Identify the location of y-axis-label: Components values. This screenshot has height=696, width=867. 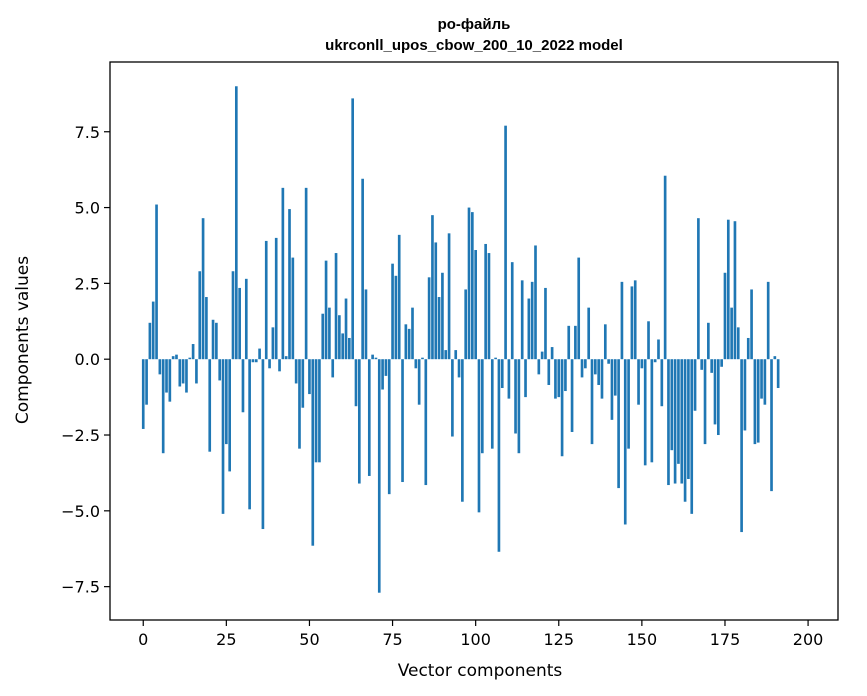
(23, 340).